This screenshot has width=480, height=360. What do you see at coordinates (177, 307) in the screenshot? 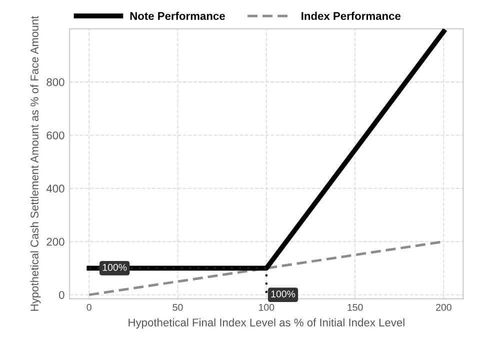
I see `x-tick-label: 50` at bounding box center [177, 307].